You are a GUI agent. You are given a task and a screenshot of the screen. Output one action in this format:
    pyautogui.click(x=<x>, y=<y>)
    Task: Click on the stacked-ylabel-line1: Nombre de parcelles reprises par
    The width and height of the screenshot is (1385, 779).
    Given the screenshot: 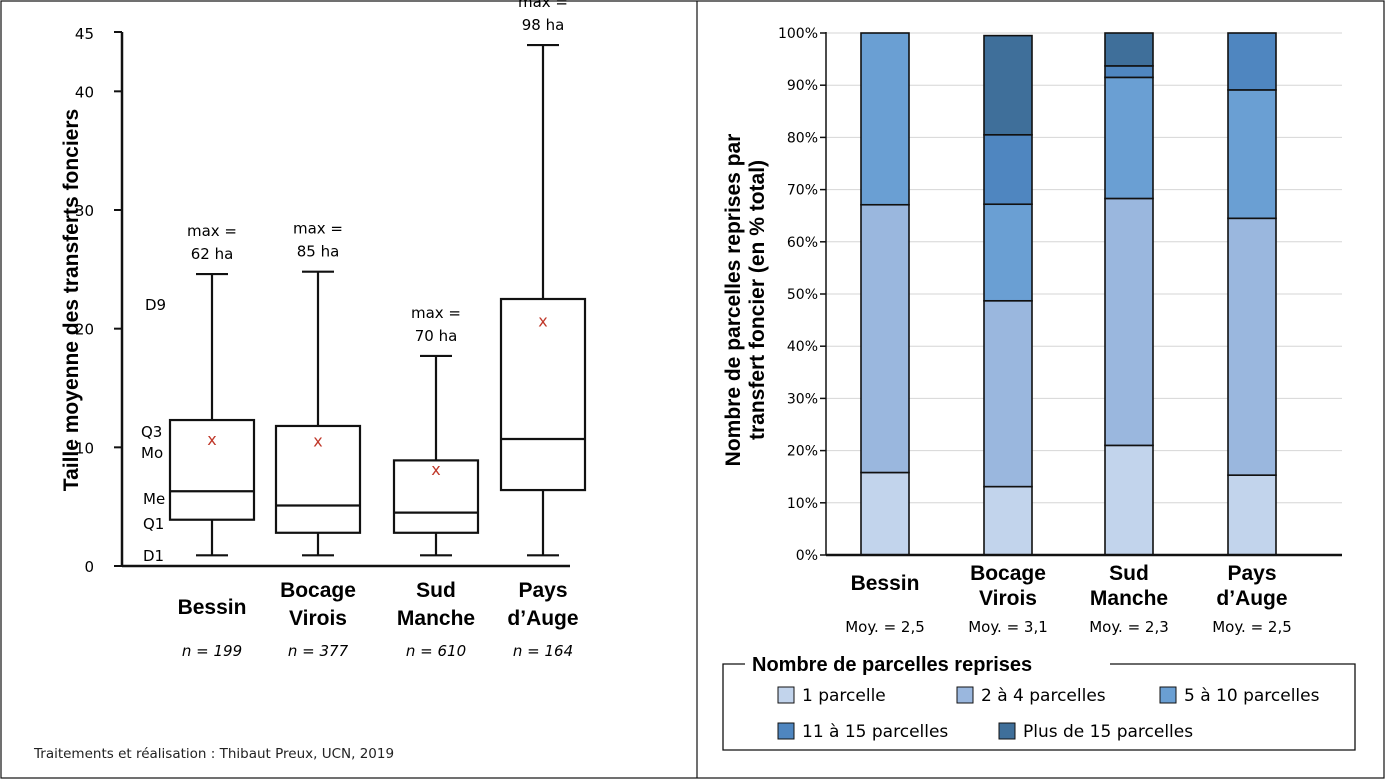 What is the action you would take?
    pyautogui.click(x=733, y=300)
    